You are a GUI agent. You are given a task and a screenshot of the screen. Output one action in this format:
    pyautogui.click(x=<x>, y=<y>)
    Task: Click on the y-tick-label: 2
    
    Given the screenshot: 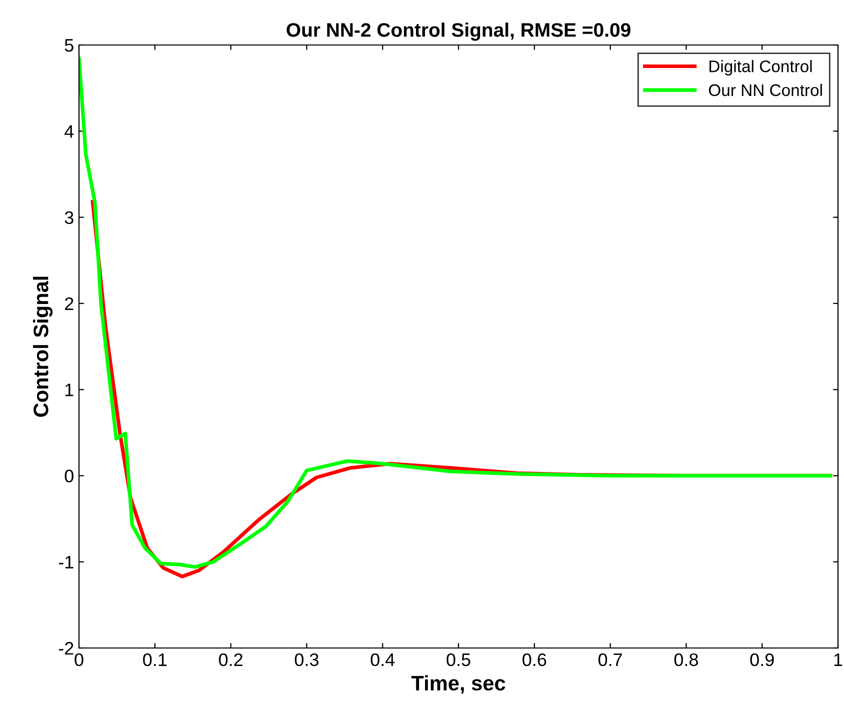 What is the action you would take?
    pyautogui.click(x=69, y=303)
    